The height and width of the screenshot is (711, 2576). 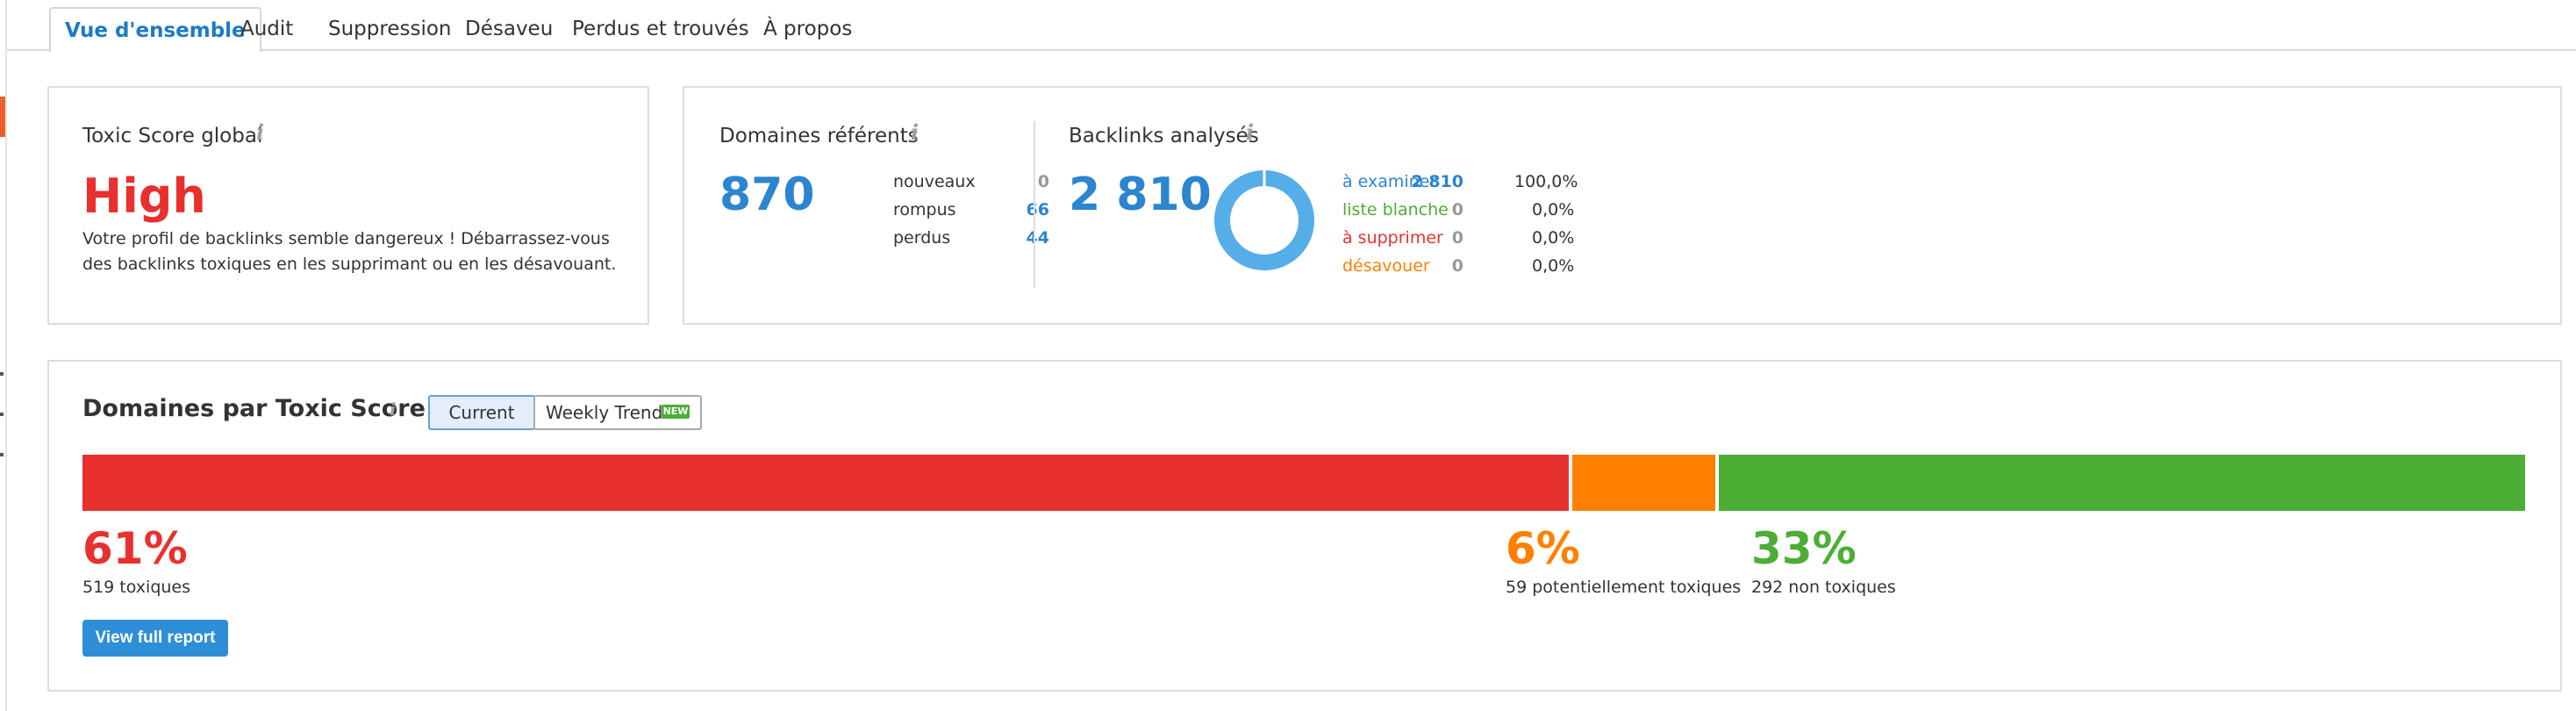 I want to click on tab-overview: Vue d'ensemble, so click(x=155, y=30).